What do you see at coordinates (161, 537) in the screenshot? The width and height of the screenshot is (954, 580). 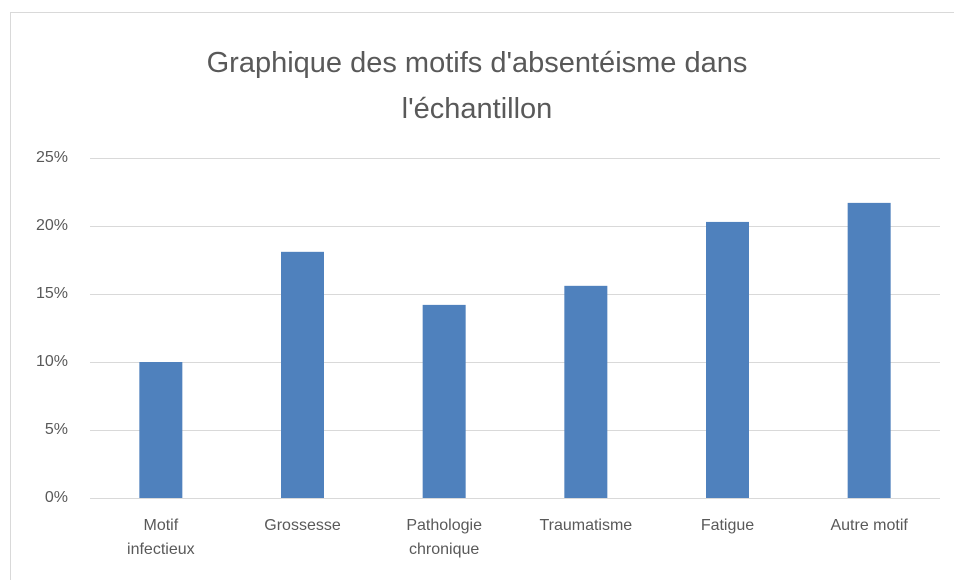 I see `x-tick-label: Motif infectieux` at bounding box center [161, 537].